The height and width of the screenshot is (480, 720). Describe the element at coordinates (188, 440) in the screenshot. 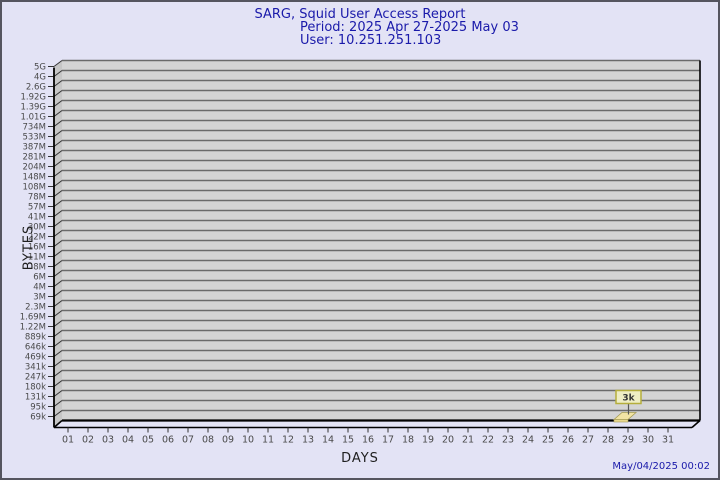

I see `svg-text: 07` at that location.